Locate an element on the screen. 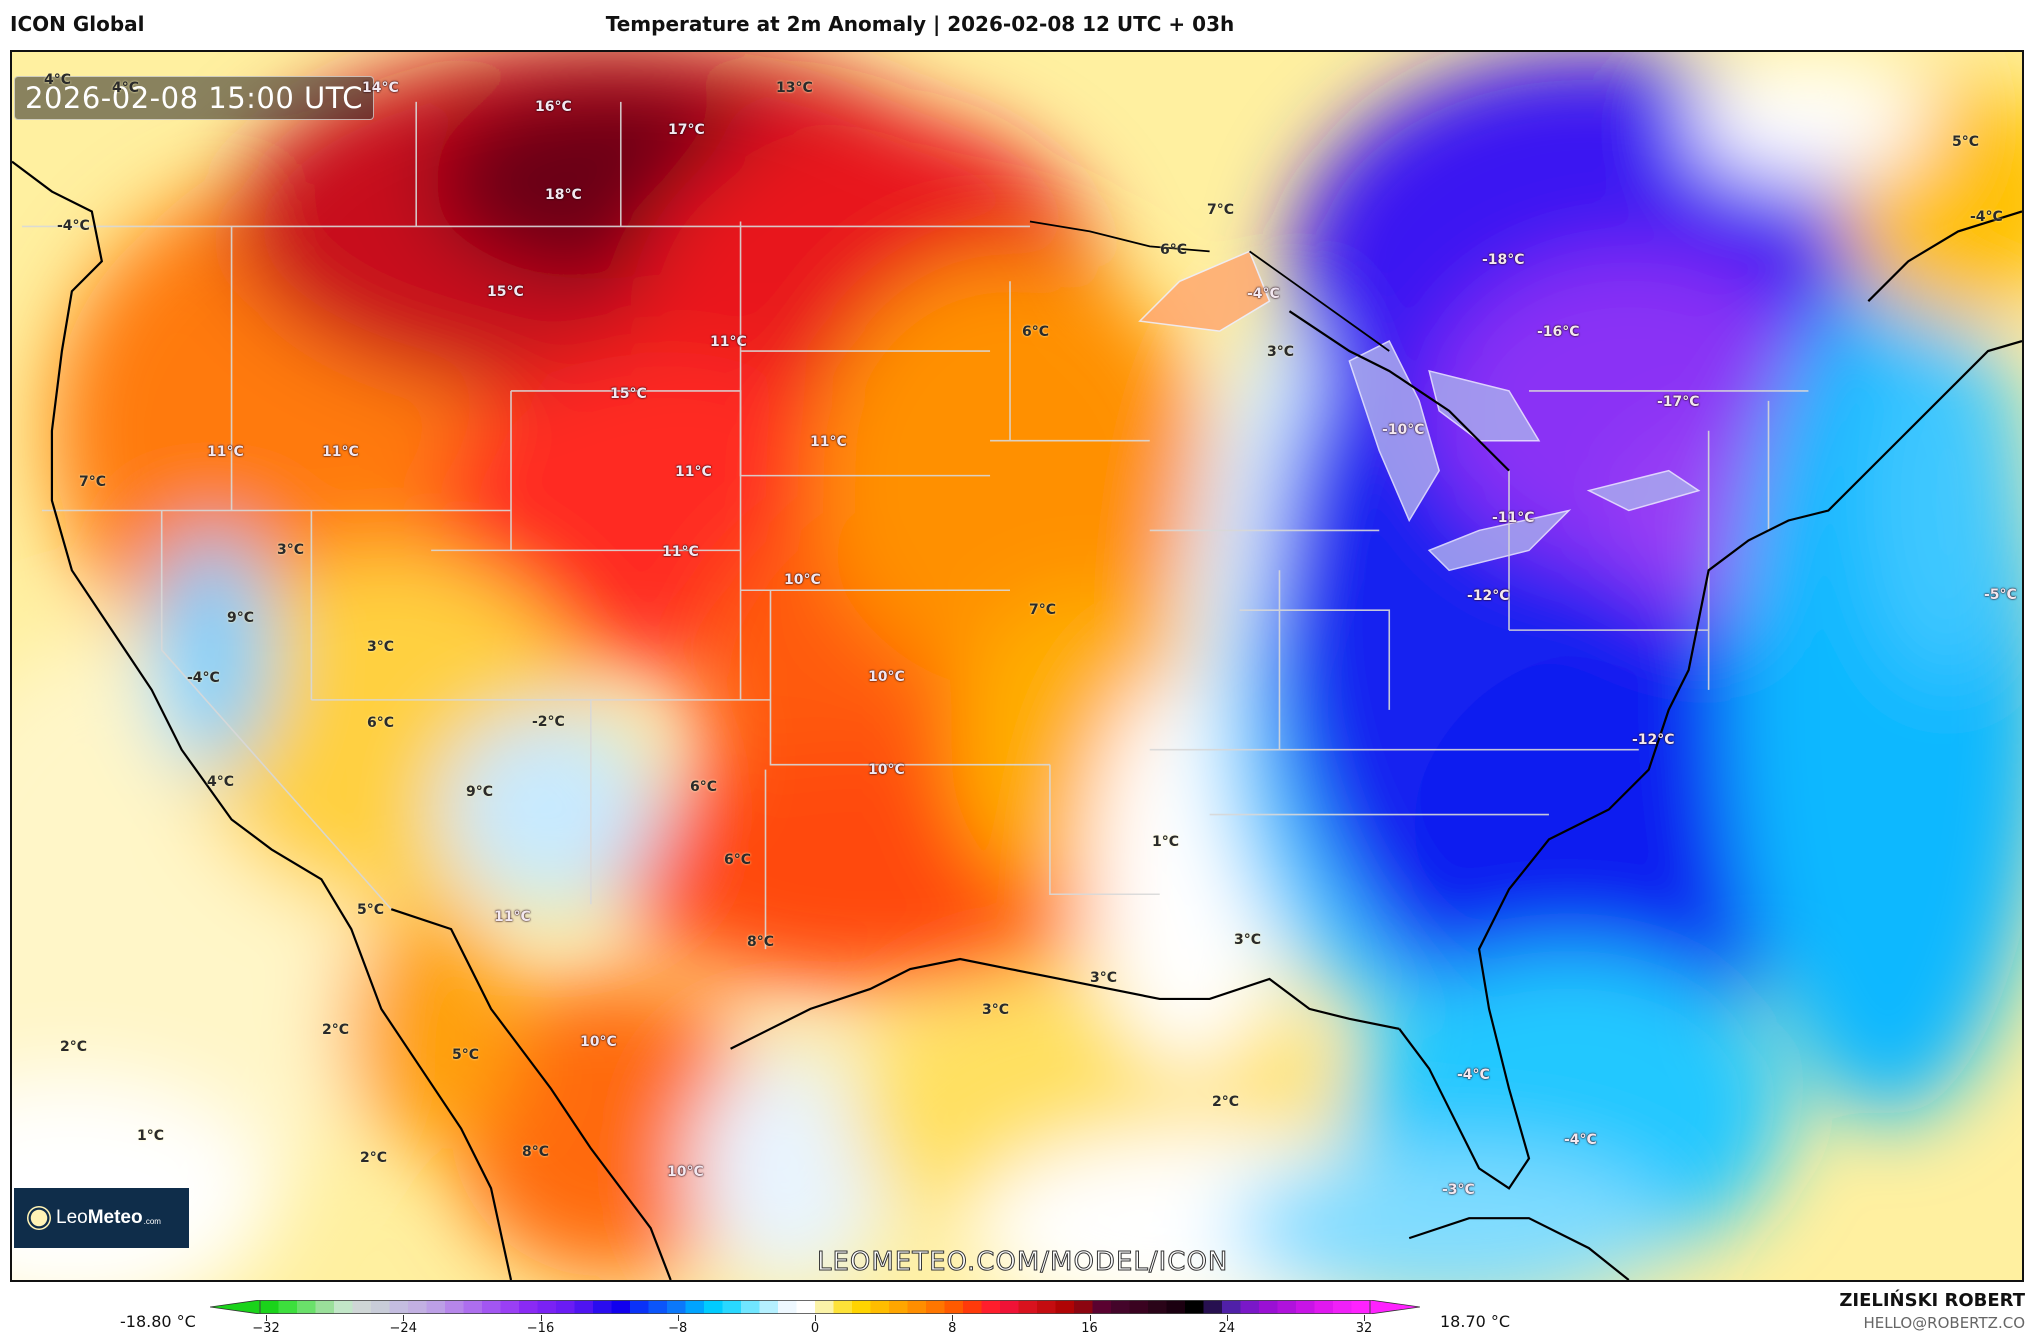 The width and height of the screenshot is (2033, 1338). temperature-label: -3°C is located at coordinates (1458, 1190).